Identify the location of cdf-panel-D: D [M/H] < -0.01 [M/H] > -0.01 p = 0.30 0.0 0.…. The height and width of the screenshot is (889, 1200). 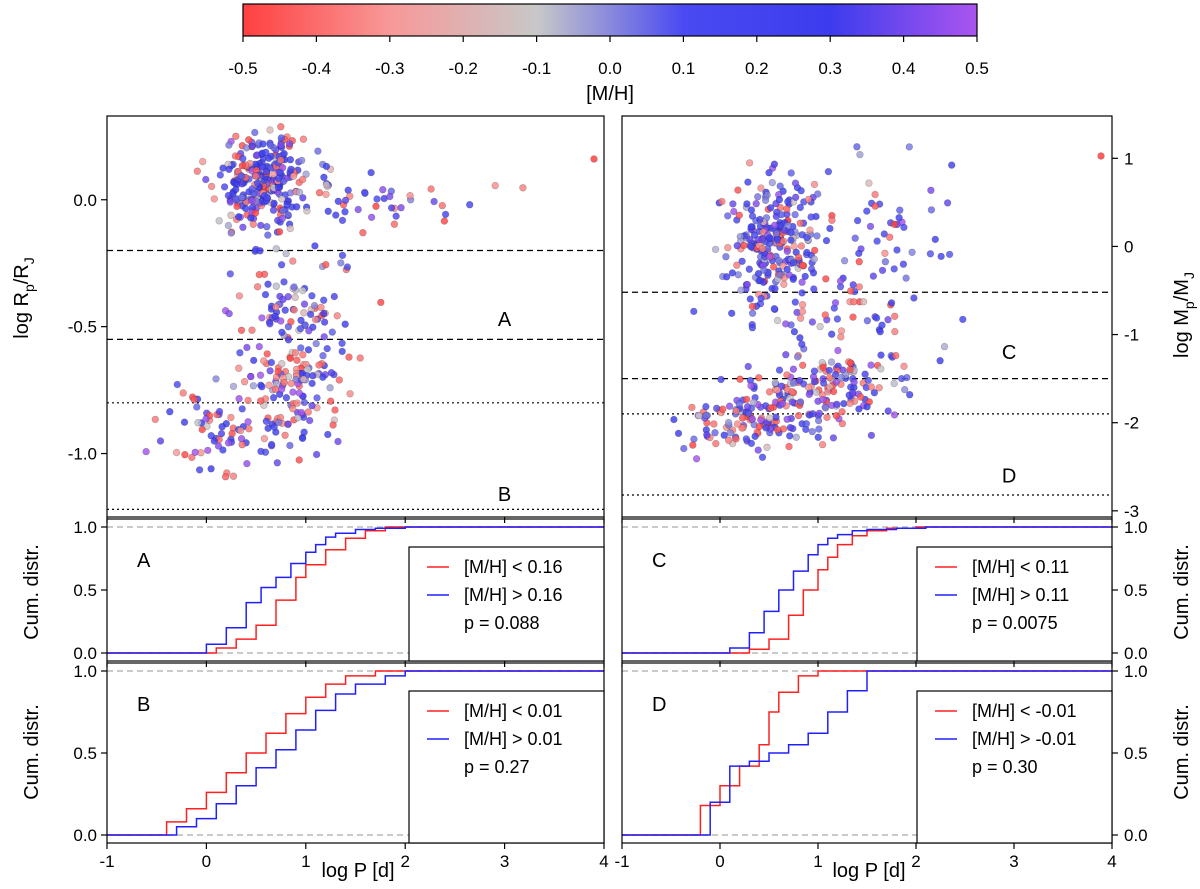
(880, 766).